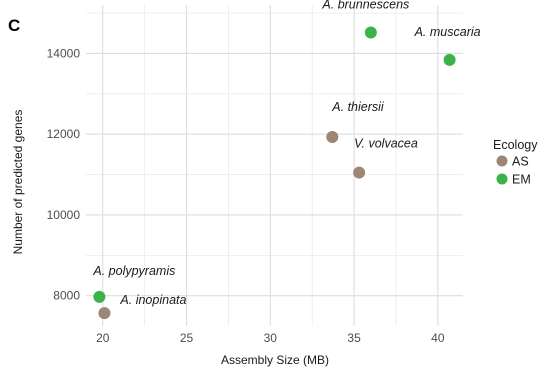 Image resolution: width=544 pixels, height=371 pixels. I want to click on x-tick-label: 40, so click(438, 338).